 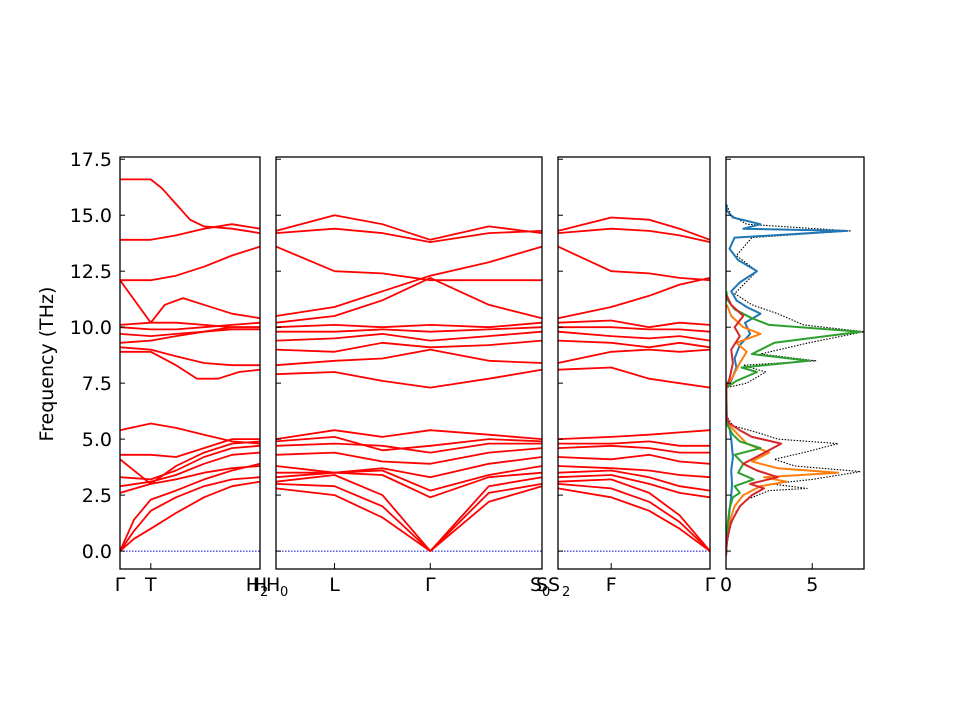 What do you see at coordinates (611, 585) in the screenshot?
I see `kpoint-label: F` at bounding box center [611, 585].